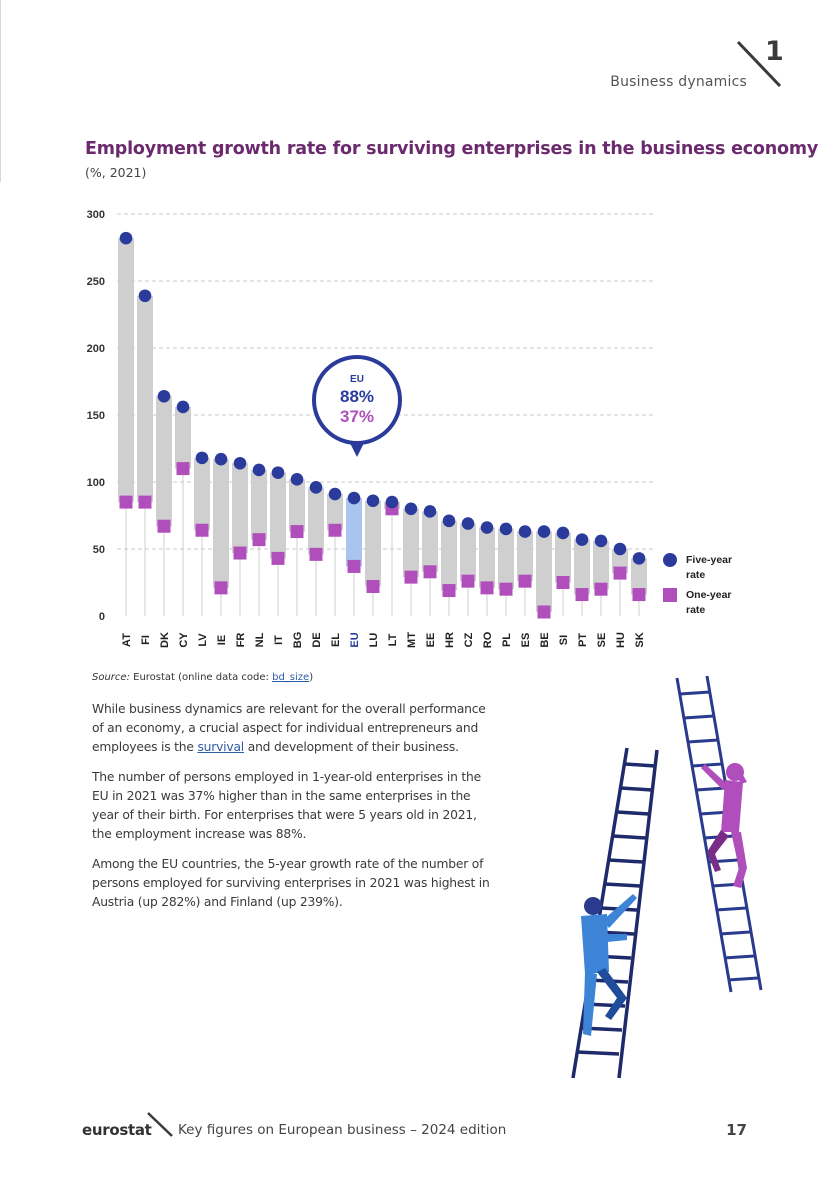 This screenshot has height=1181, width=831. I want to click on legend-one-year-label: One-year, so click(709, 595).